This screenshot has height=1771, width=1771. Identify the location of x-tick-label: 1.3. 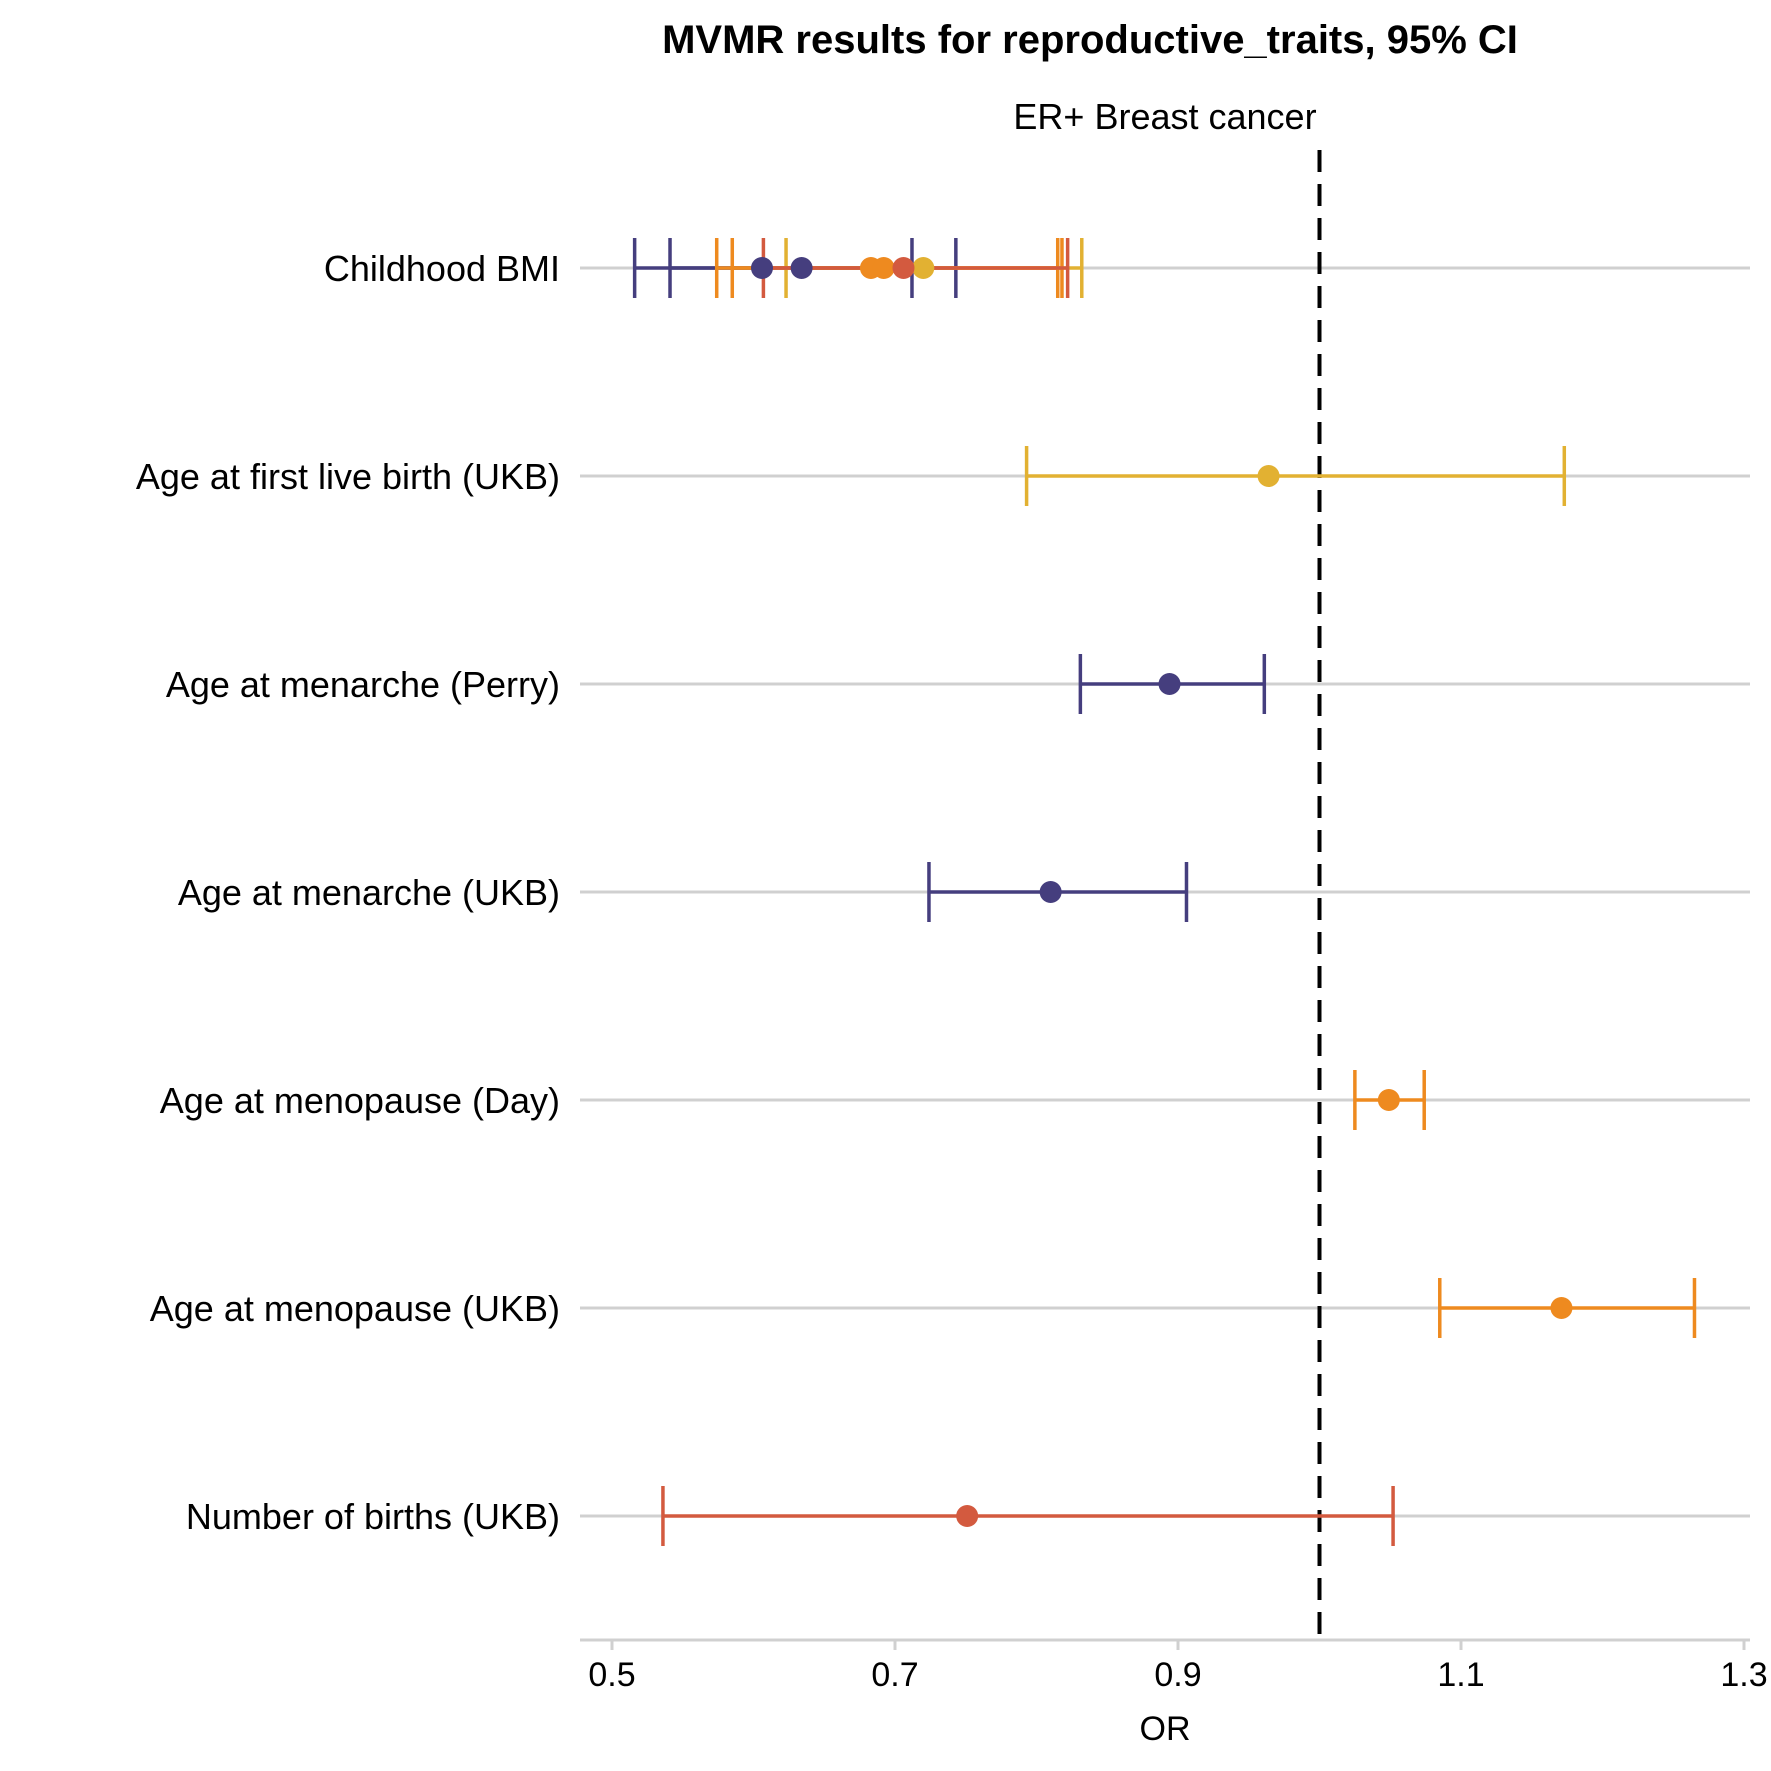
(1743, 1675).